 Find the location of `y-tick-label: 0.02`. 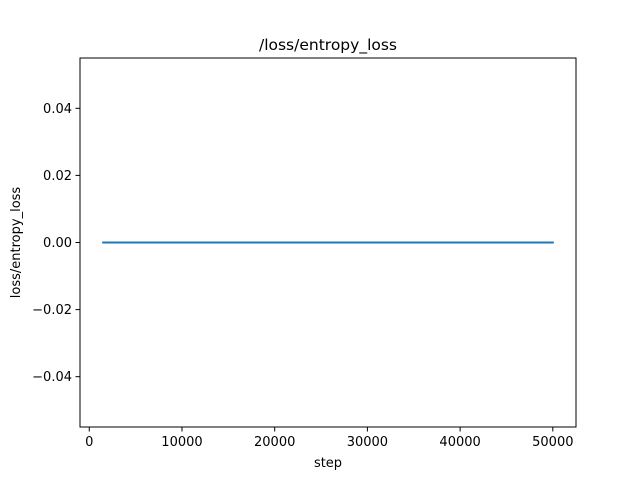

y-tick-label: 0.02 is located at coordinates (57, 176).